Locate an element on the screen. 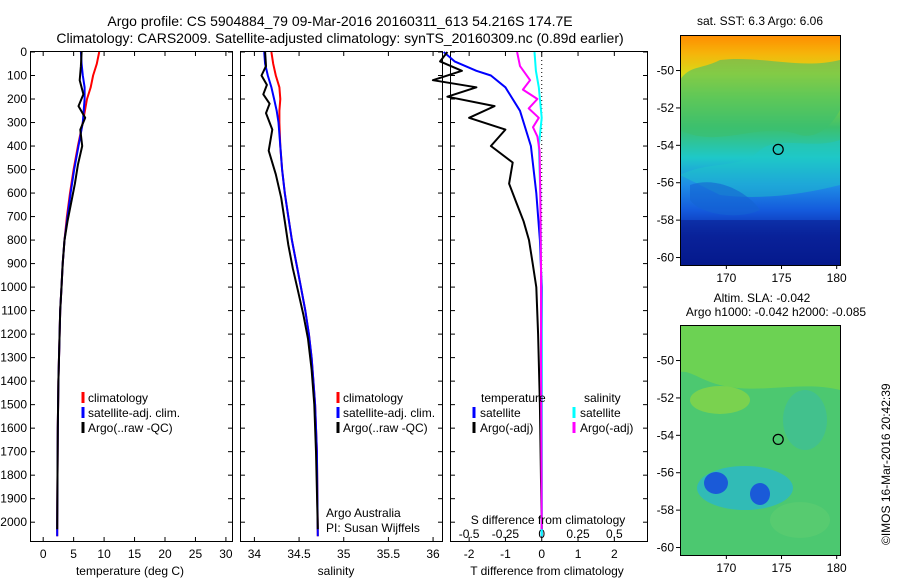 The image size is (900, 580). depth-tick-label: 1200 is located at coordinates (13, 334).